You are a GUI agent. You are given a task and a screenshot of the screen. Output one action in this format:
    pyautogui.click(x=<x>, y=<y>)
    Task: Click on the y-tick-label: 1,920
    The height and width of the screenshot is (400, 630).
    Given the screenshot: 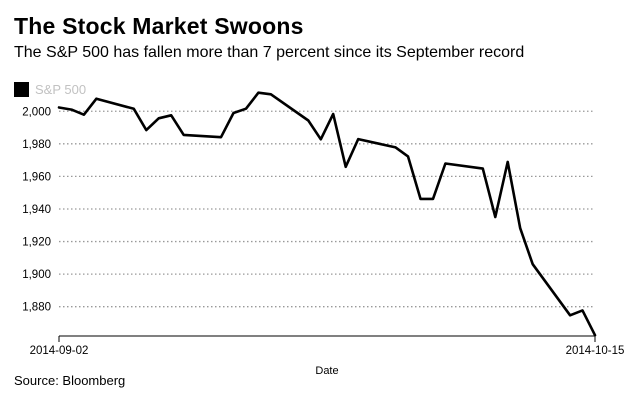 What is the action you would take?
    pyautogui.click(x=36, y=243)
    